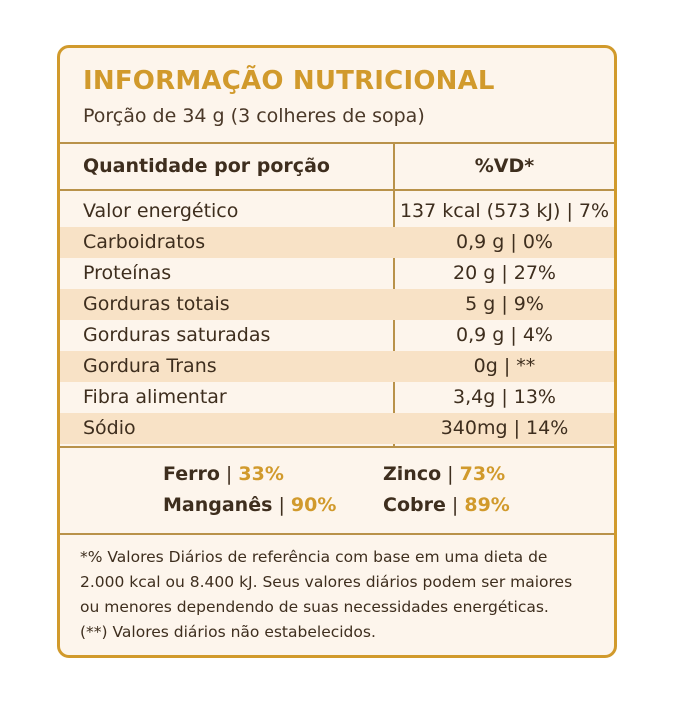 The height and width of the screenshot is (709, 677). Describe the element at coordinates (109, 428) in the screenshot. I see `nutrient-label: Sódio` at that location.